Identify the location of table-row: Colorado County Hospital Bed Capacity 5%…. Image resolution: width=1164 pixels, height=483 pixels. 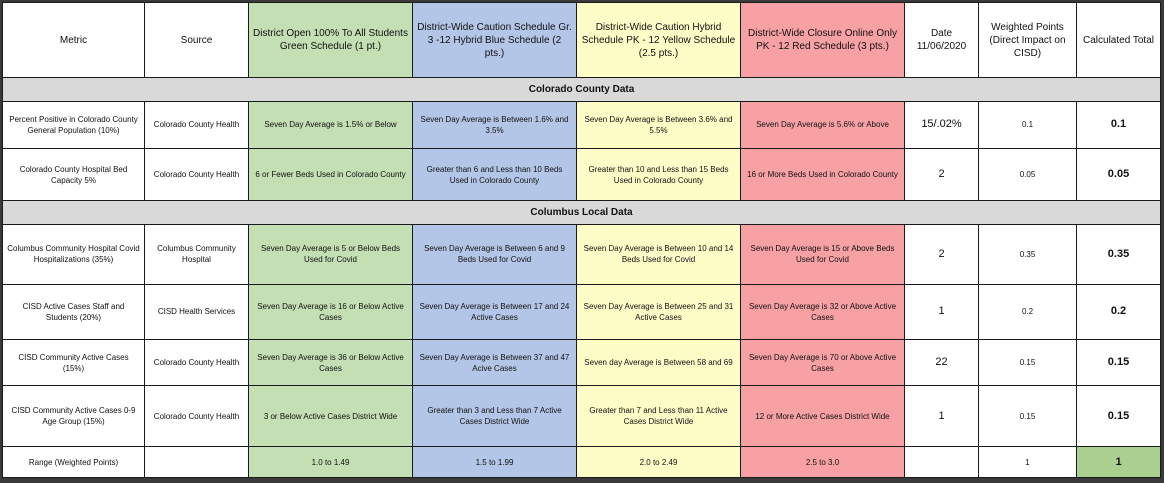
(581, 174).